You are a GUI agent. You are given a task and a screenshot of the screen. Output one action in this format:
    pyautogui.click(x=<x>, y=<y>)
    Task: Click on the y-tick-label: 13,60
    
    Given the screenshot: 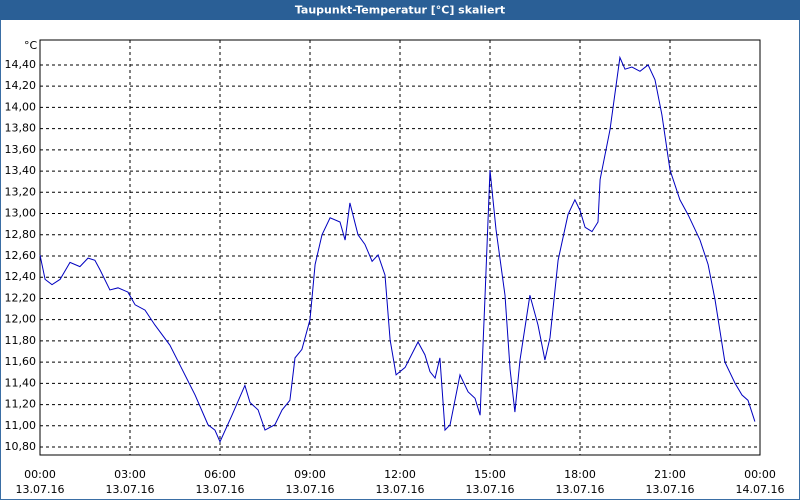 What is the action you would take?
    pyautogui.click(x=21, y=149)
    